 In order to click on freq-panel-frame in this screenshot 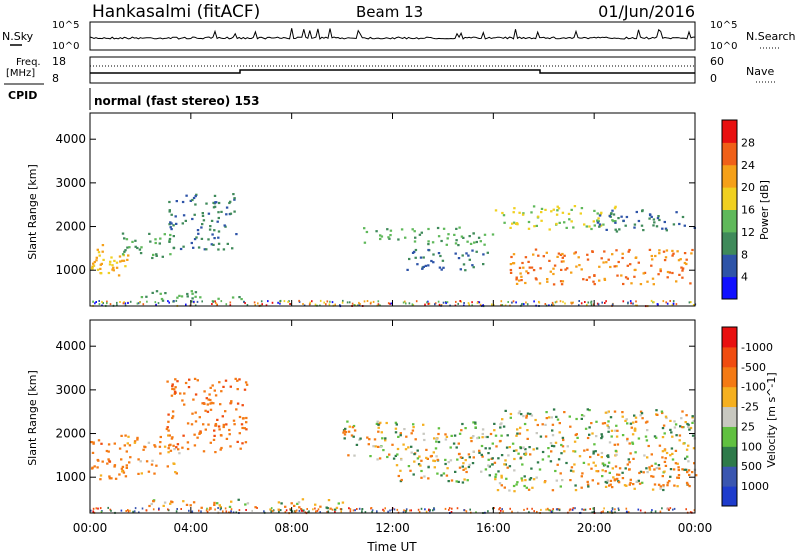, I will do `click(392, 70)`.